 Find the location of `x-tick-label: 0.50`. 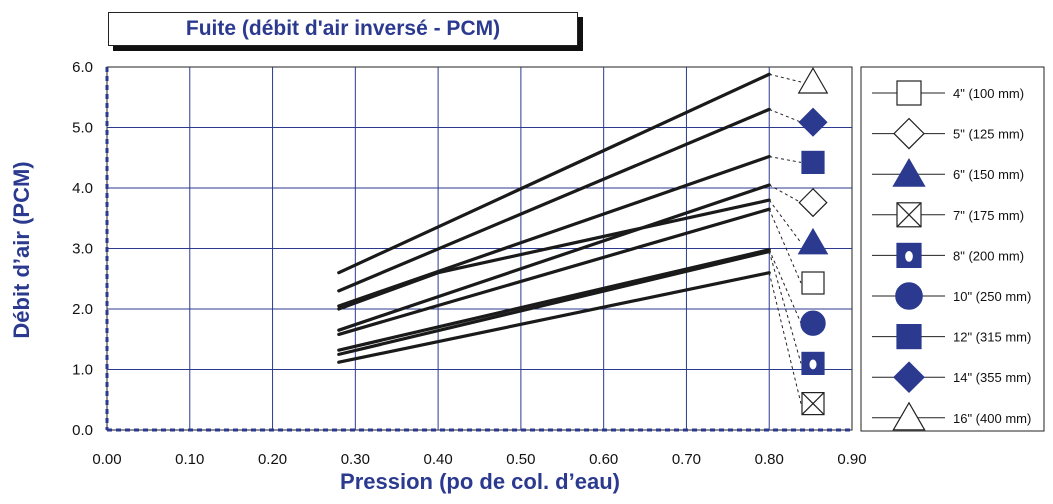

x-tick-label: 0.50 is located at coordinates (520, 459).